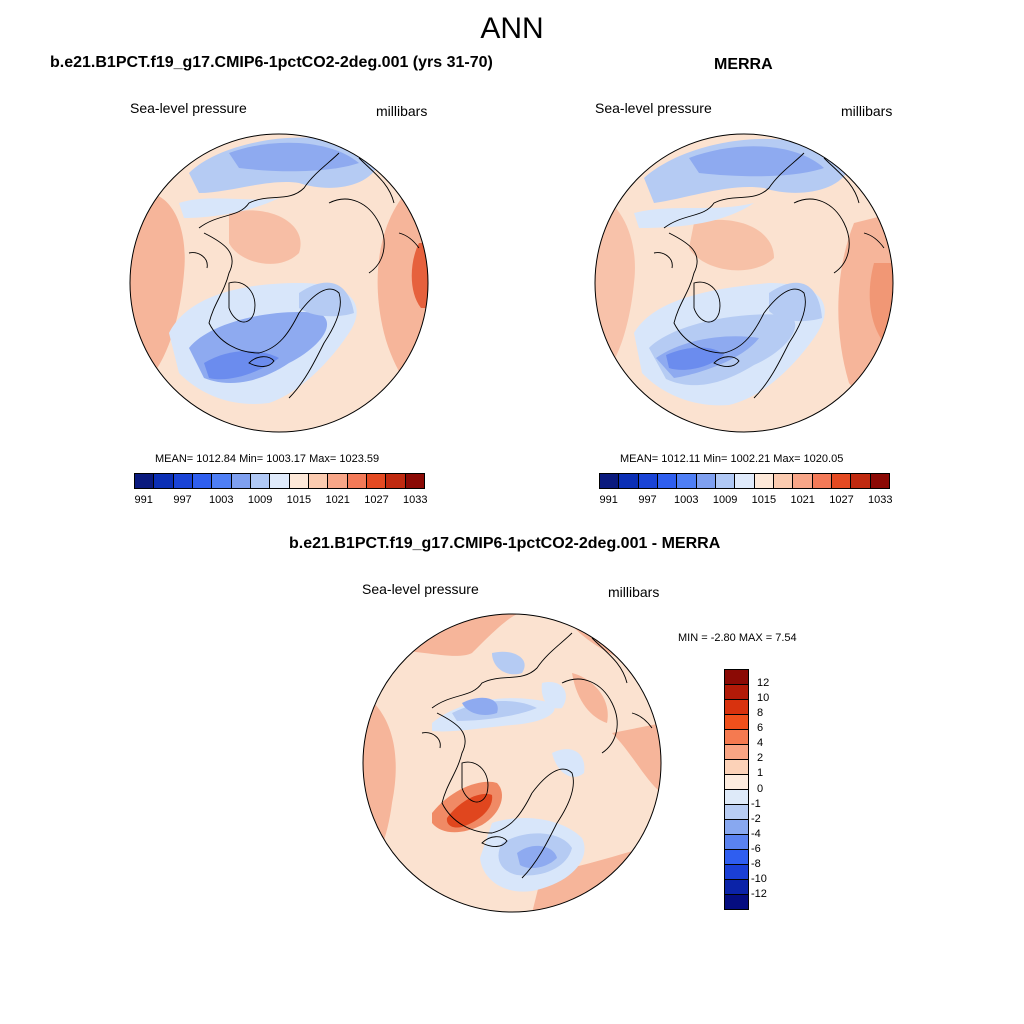 This screenshot has width=1024, height=1024. Describe the element at coordinates (760, 743) in the screenshot. I see `colorbar-tick-label: 4` at that location.